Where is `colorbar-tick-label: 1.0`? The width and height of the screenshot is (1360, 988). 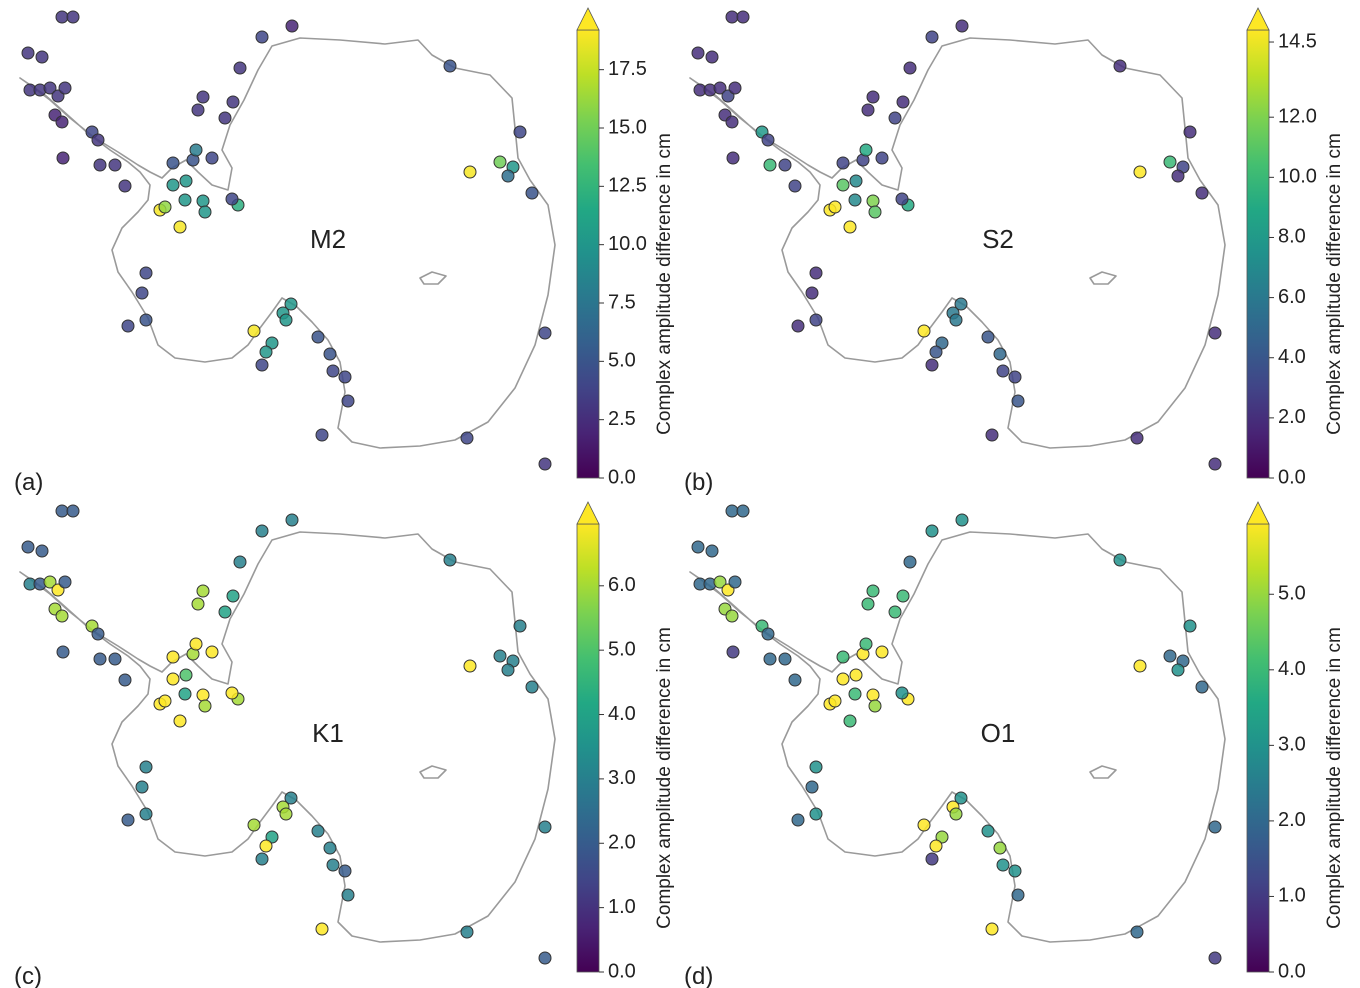
colorbar-tick-label: 1.0 is located at coordinates (622, 907).